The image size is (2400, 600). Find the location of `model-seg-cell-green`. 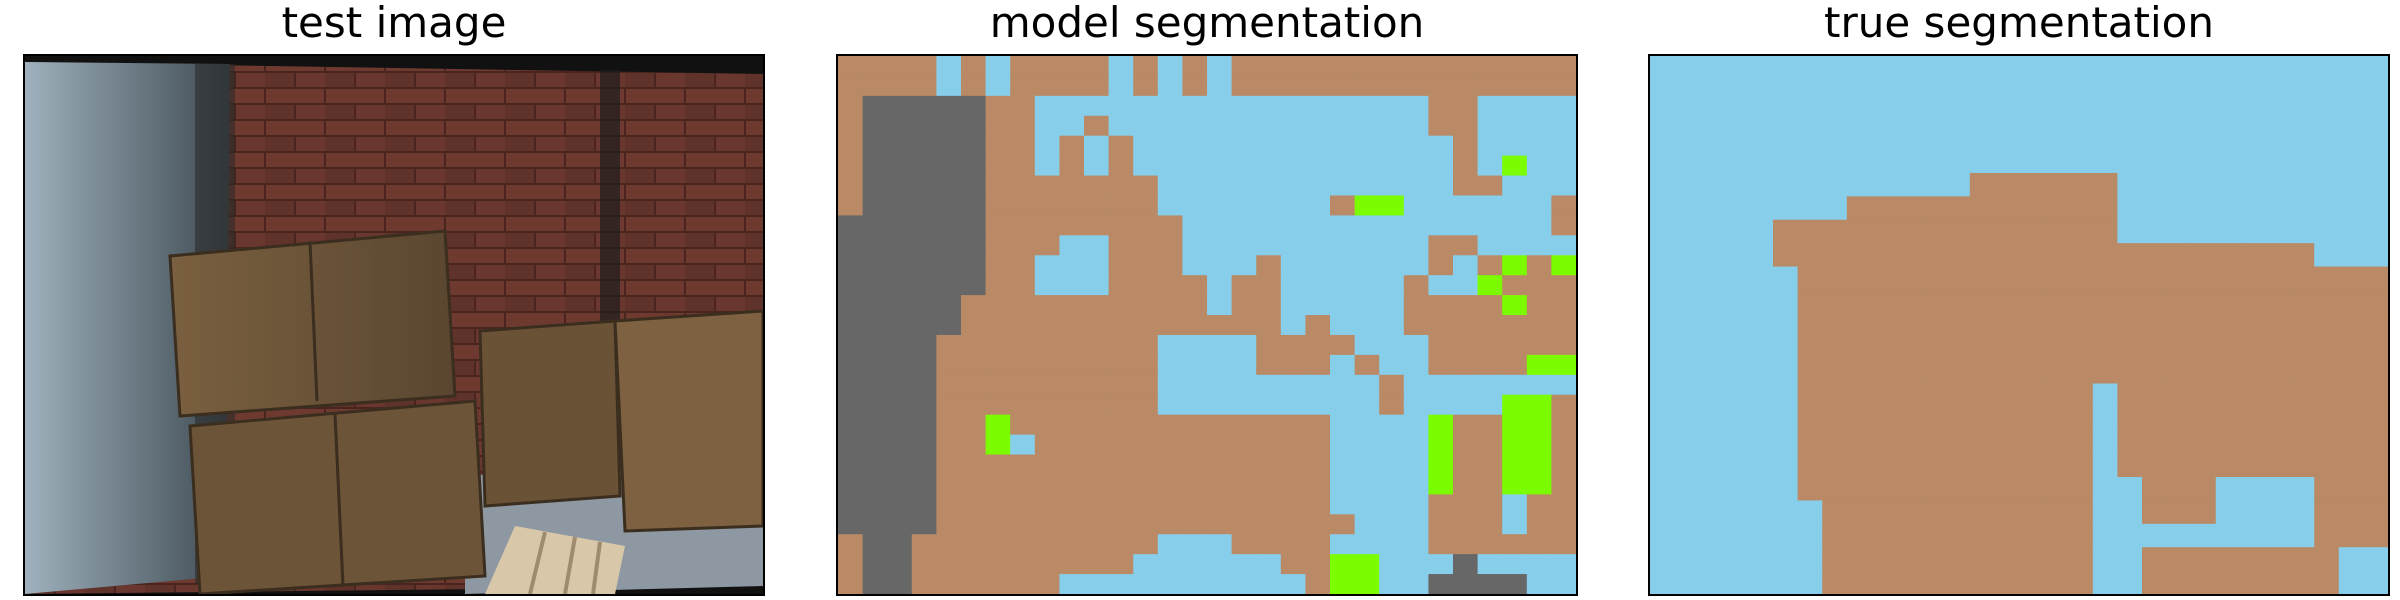

model-seg-cell-green is located at coordinates (1539, 445).